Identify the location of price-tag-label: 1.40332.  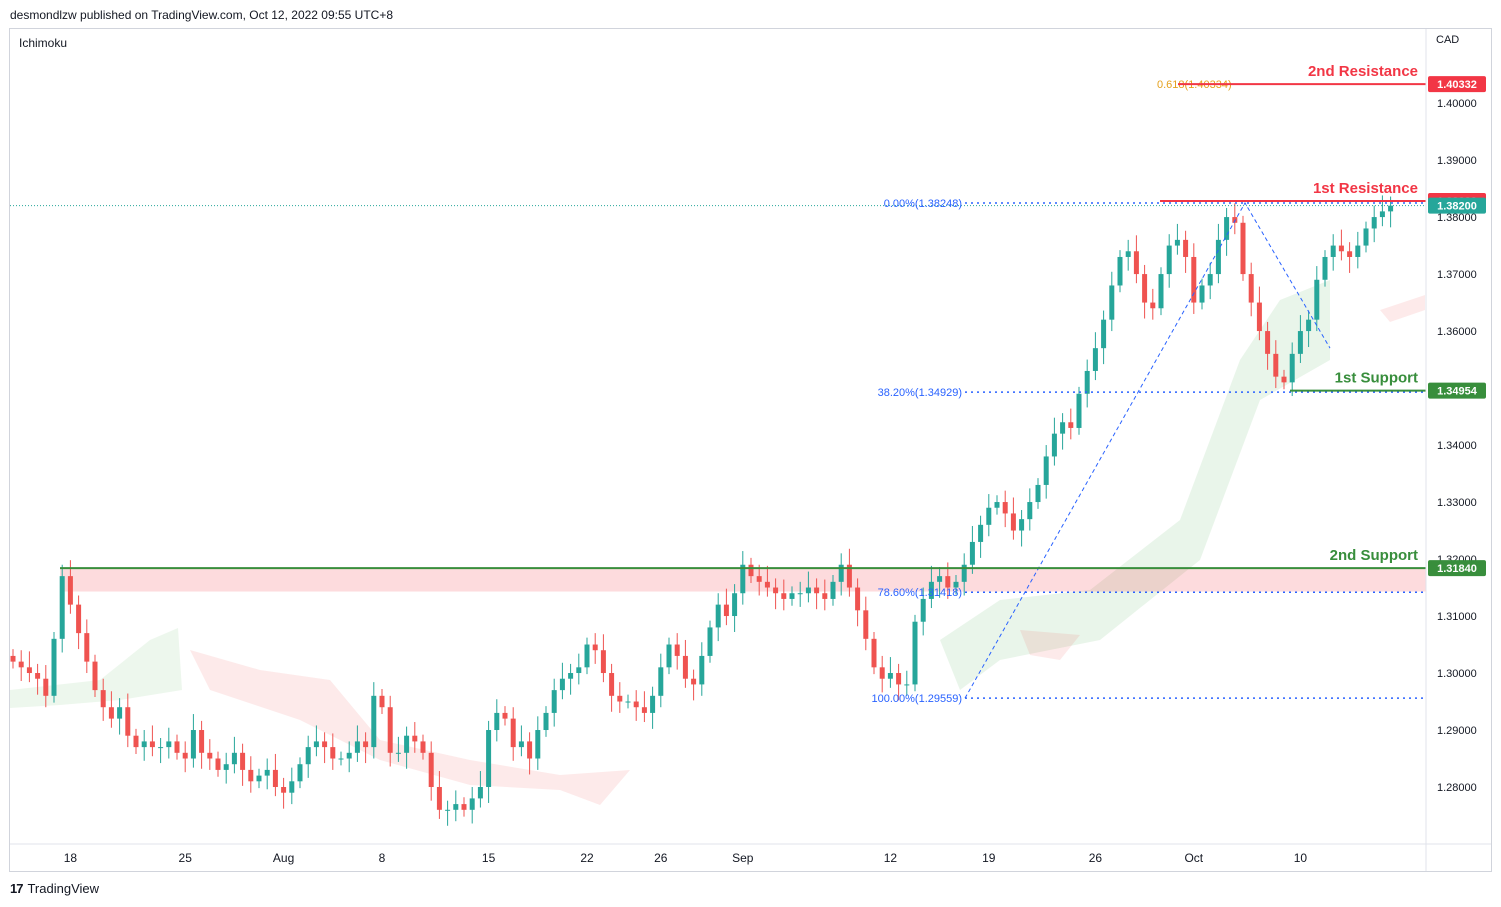
(1457, 85).